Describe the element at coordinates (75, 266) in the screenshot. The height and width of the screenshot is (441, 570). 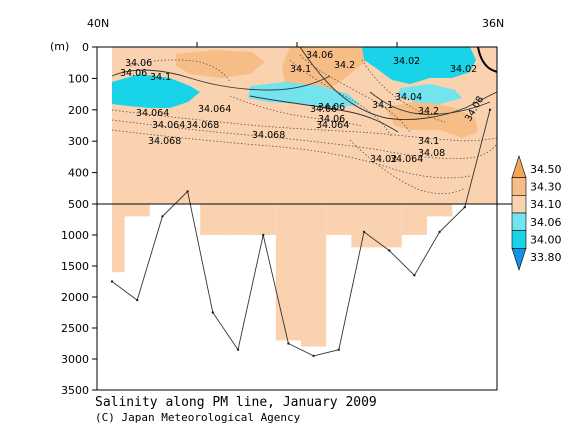
I see `y-tick-label: 1500` at that location.